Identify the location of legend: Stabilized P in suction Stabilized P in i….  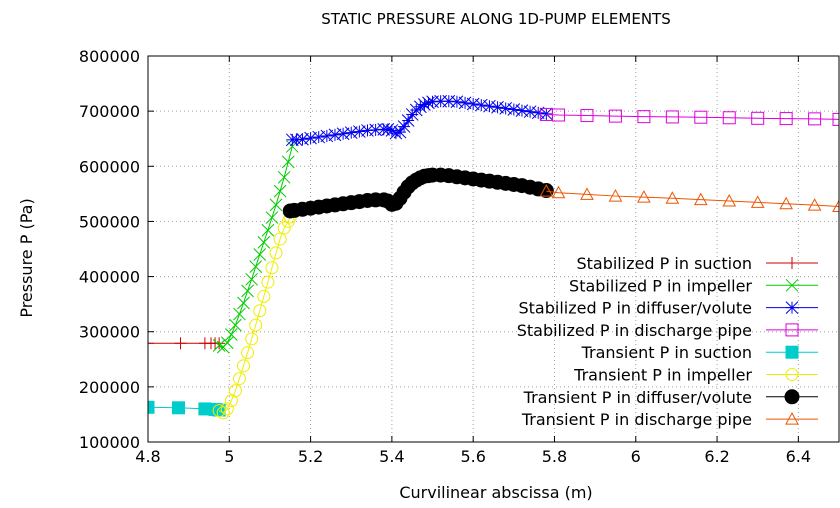
(667, 341).